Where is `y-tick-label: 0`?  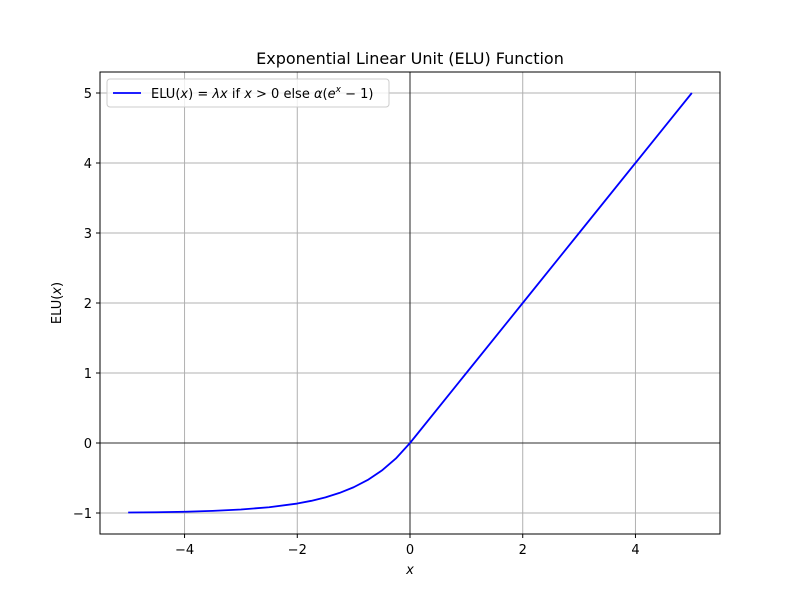 y-tick-label: 0 is located at coordinates (88, 444).